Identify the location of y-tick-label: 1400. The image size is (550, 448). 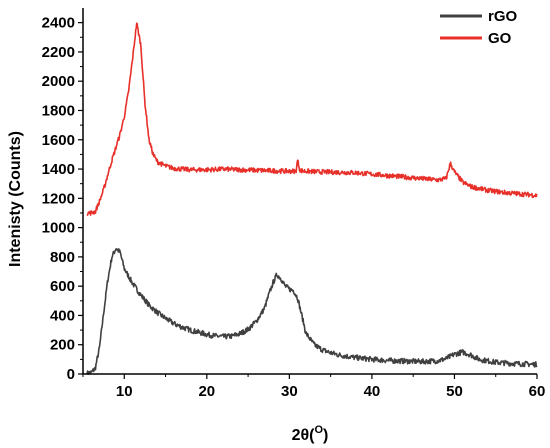
(58, 169).